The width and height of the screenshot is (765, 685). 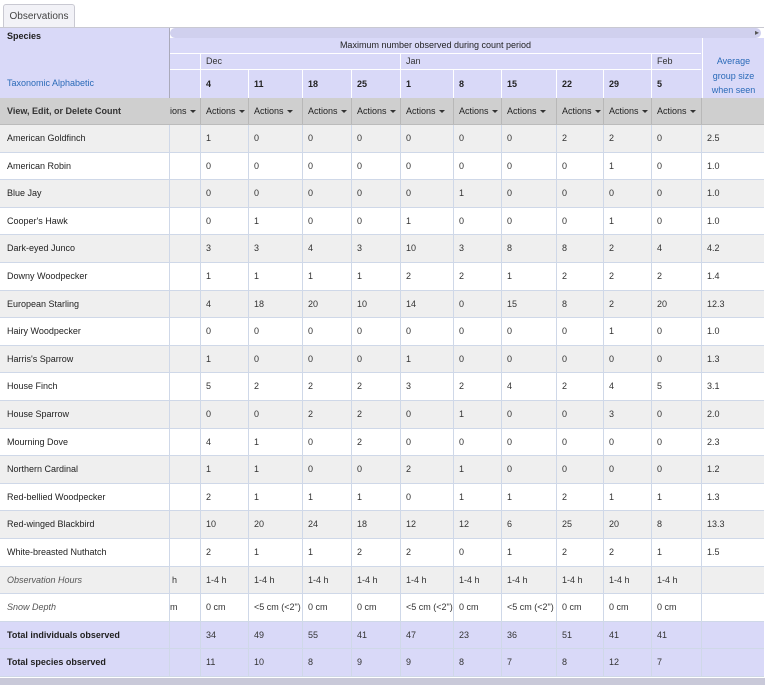 What do you see at coordinates (51, 83) in the screenshot?
I see `sort-taxonomic-link: Taxonomic Alphabetic` at bounding box center [51, 83].